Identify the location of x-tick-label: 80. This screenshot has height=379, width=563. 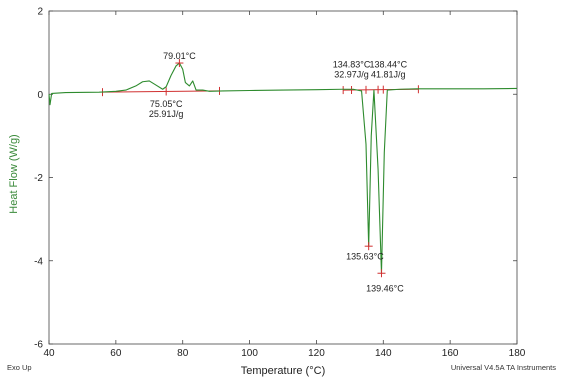
(183, 353).